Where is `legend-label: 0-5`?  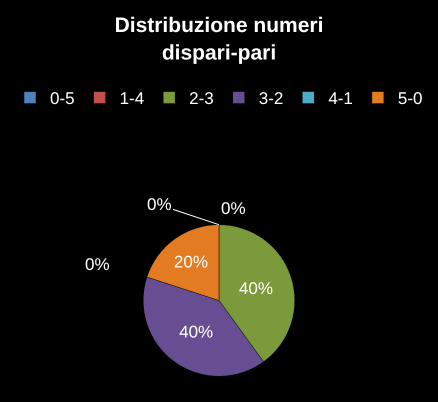 legend-label: 0-5 is located at coordinates (62, 98).